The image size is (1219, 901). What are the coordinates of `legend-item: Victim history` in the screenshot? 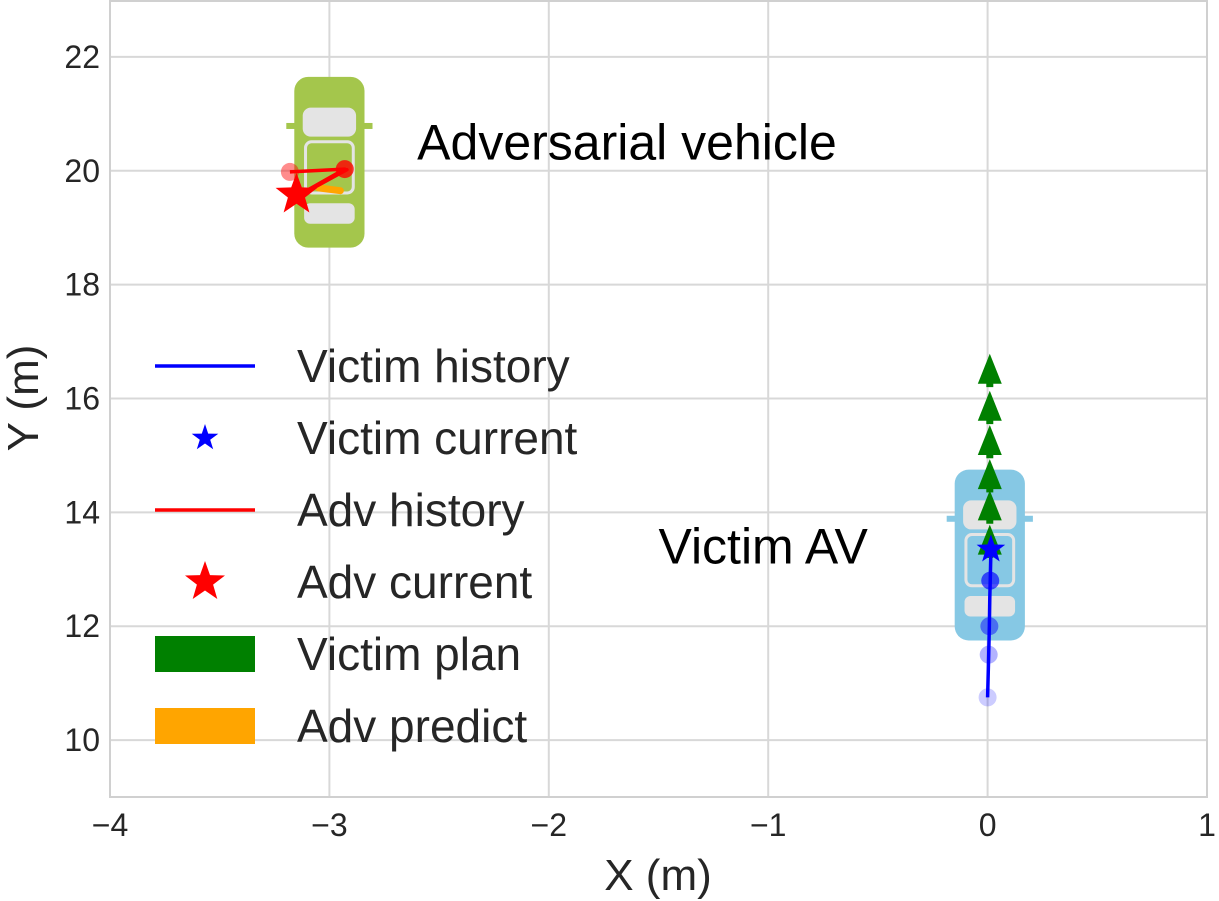 It's located at (362, 366).